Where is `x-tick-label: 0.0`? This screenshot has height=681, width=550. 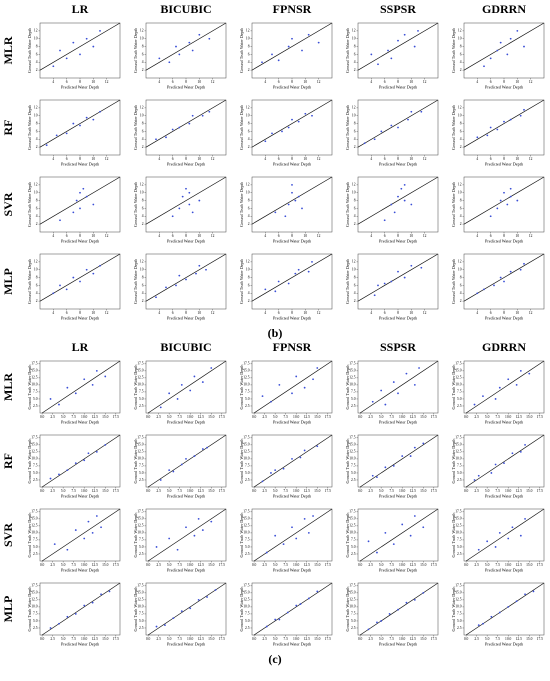 x-tick-label: 0.0 is located at coordinates (466, 417).